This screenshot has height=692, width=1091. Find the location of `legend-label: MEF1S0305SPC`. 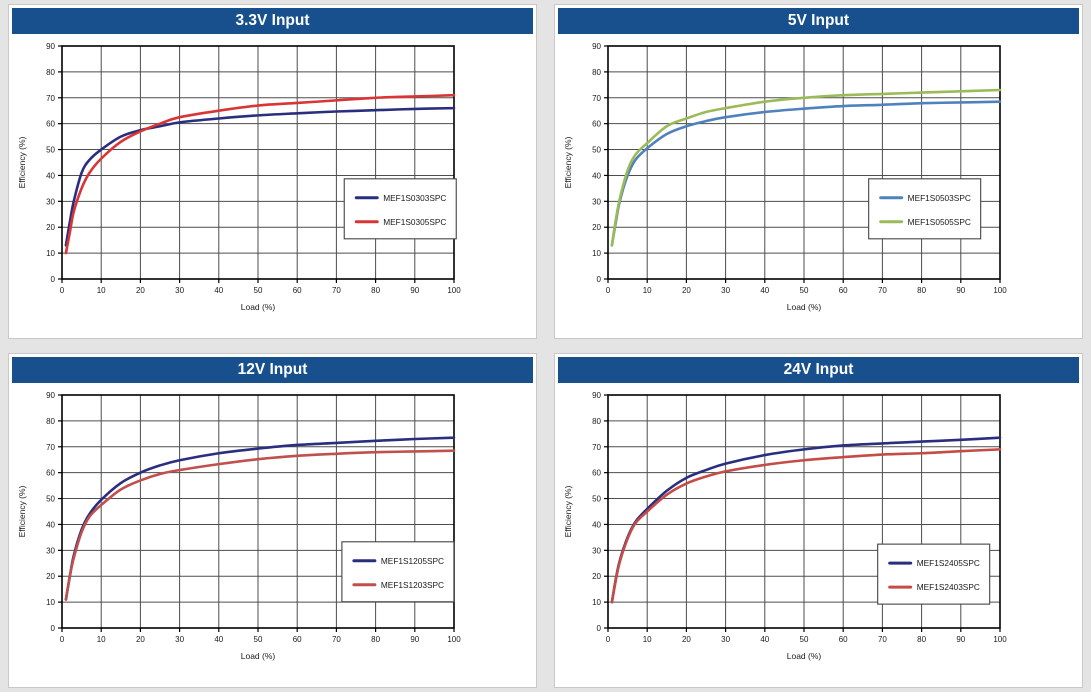

legend-label: MEF1S0305SPC is located at coordinates (414, 222).